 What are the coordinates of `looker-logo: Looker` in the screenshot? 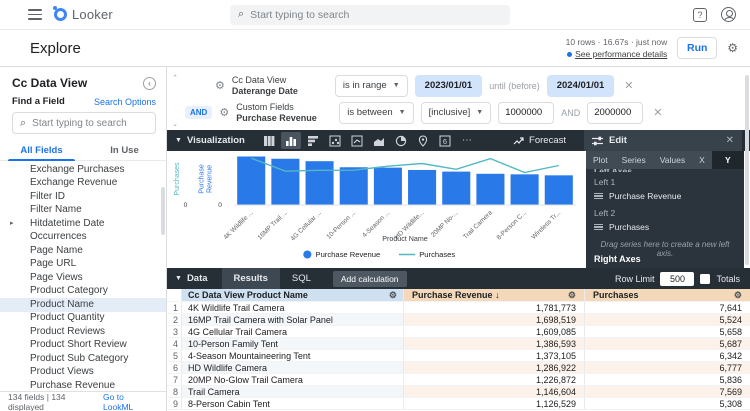 It's located at (83, 14).